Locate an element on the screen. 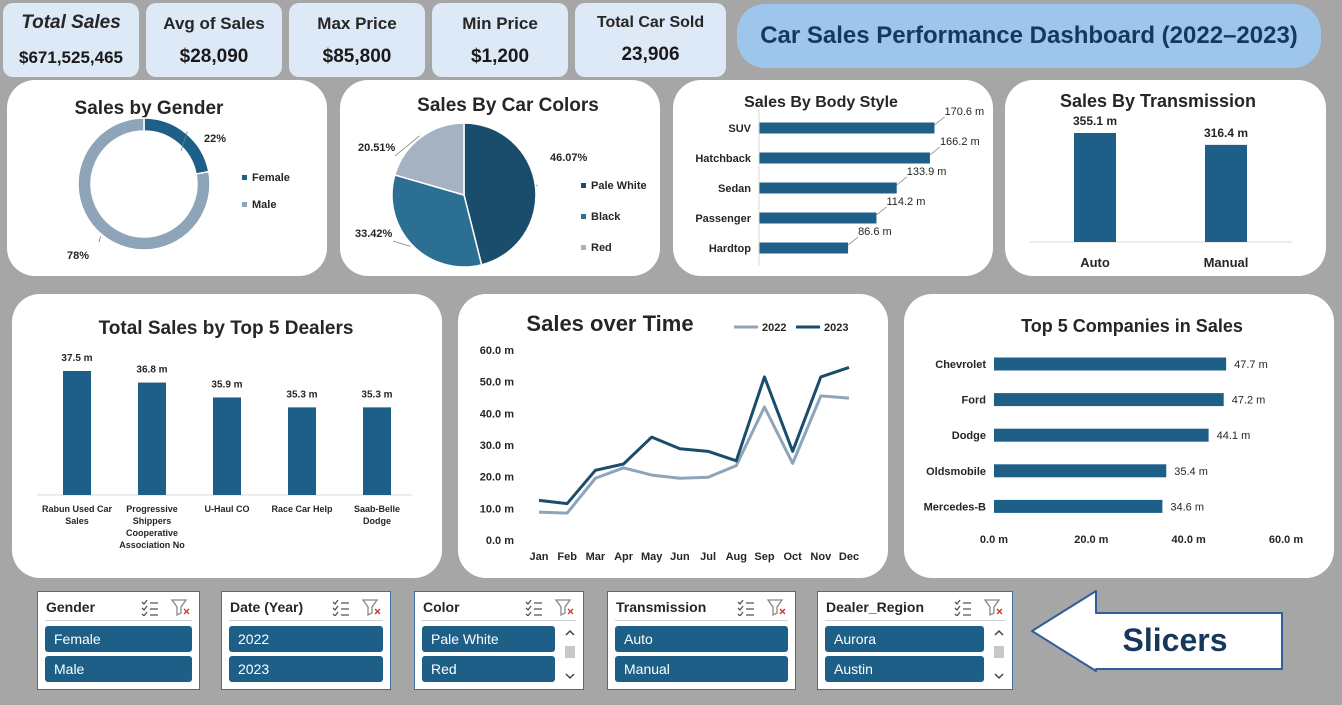 The image size is (1342, 705). data-label: 37.5 m is located at coordinates (76, 358).